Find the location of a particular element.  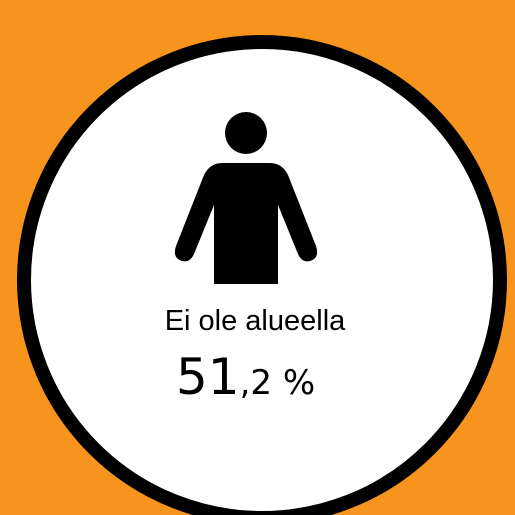

person-body is located at coordinates (246, 223).